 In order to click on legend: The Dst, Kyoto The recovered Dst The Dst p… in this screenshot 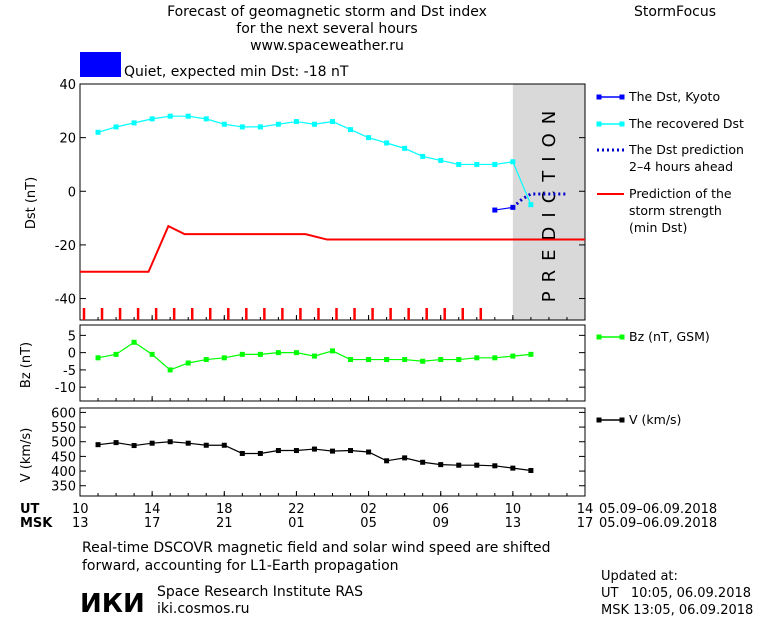, I will do `click(670, 258)`.